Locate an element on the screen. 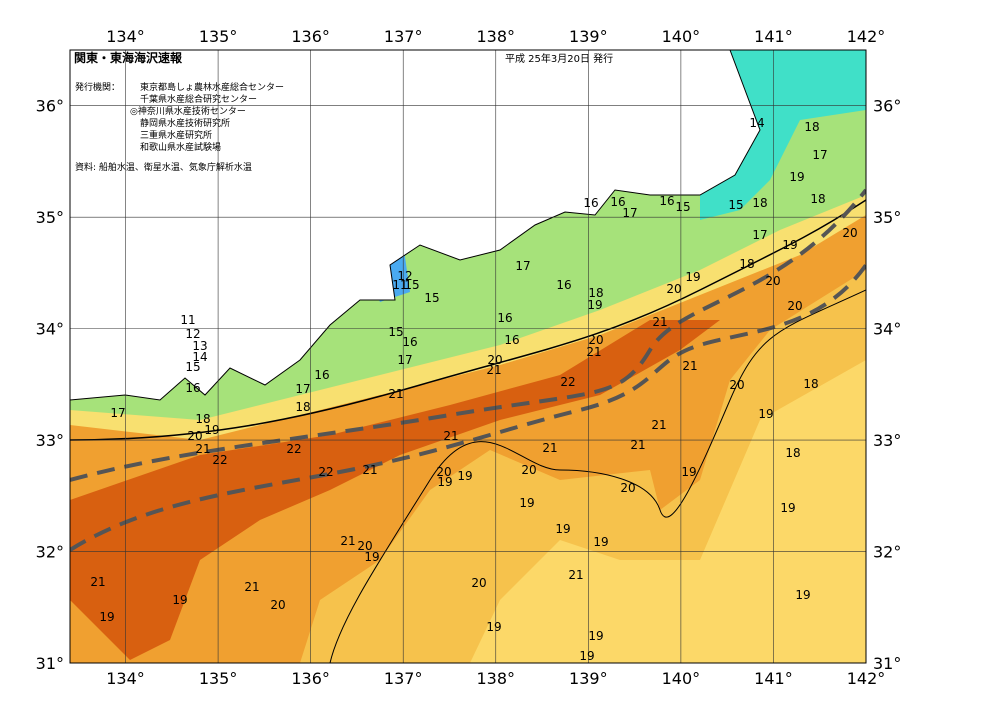 This screenshot has width=1002, height=713. title: 関東・東海海沢速報 is located at coordinates (128, 57).